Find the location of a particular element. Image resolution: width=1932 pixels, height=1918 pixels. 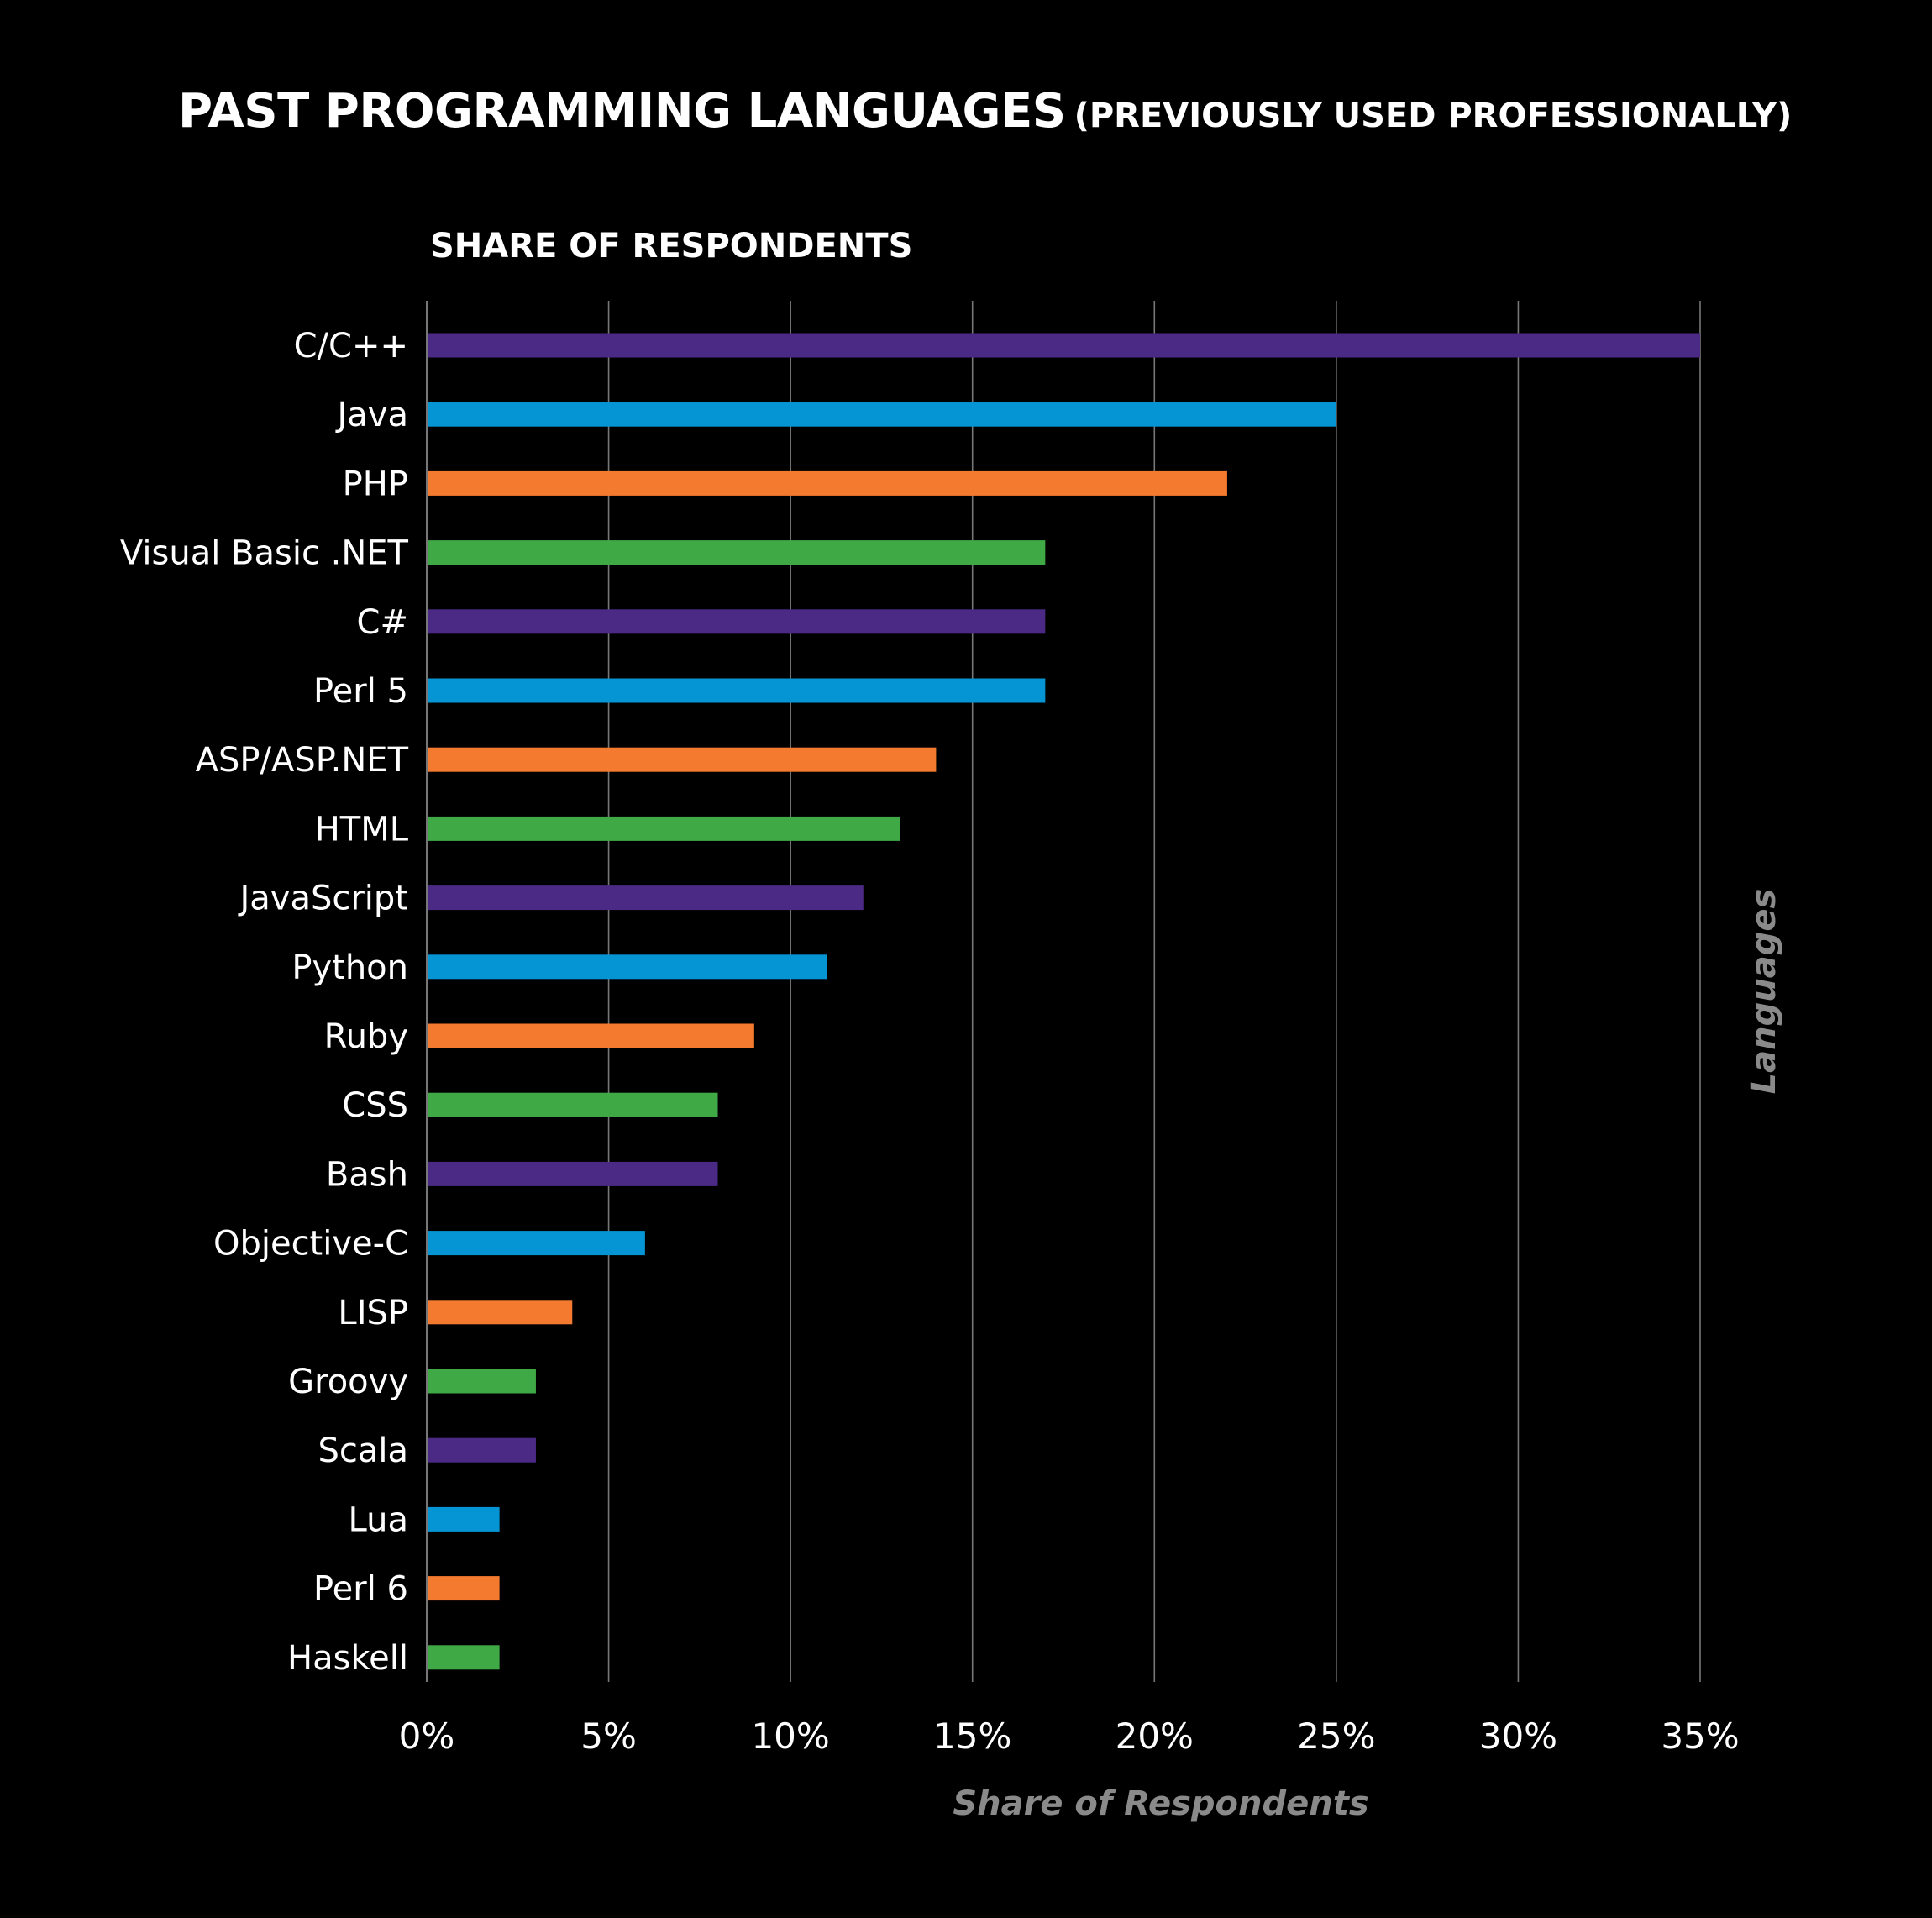

x-tick-label-2: 10% is located at coordinates (790, 1736).